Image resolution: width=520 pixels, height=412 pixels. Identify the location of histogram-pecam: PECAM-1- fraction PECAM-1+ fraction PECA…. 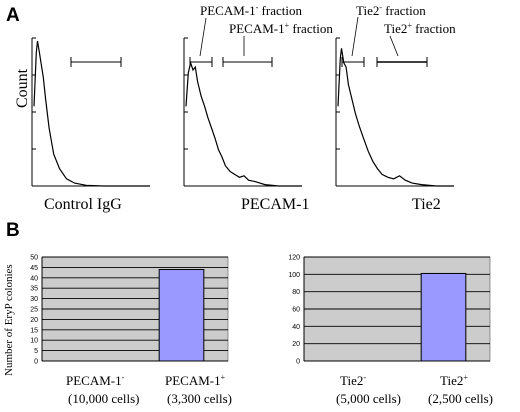
(258, 108).